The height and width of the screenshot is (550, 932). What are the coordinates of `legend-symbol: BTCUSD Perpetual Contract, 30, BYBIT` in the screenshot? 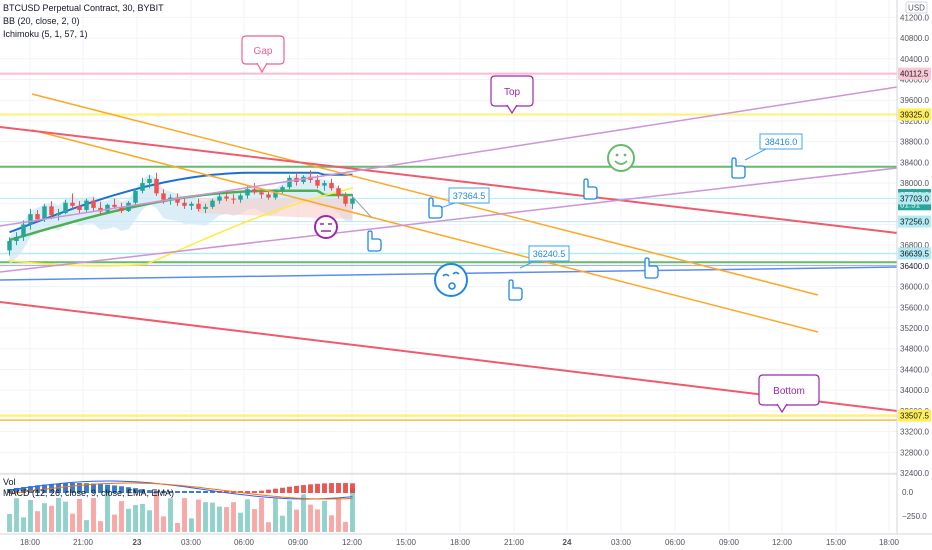 It's located at (83, 8).